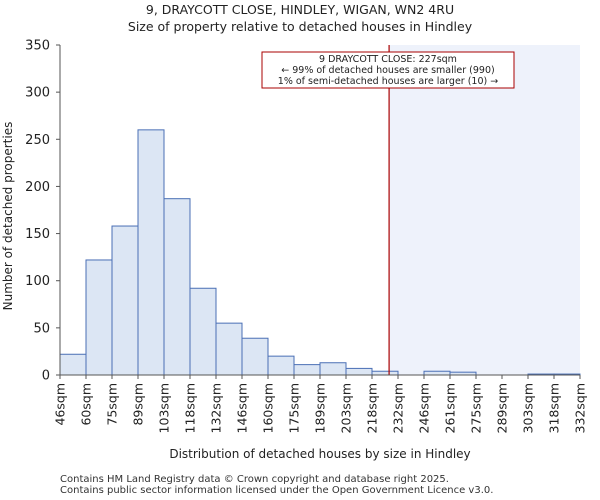 The height and width of the screenshot is (500, 600). Describe the element at coordinates (86, 404) in the screenshot. I see `x-tick-label: 60sqm` at that location.